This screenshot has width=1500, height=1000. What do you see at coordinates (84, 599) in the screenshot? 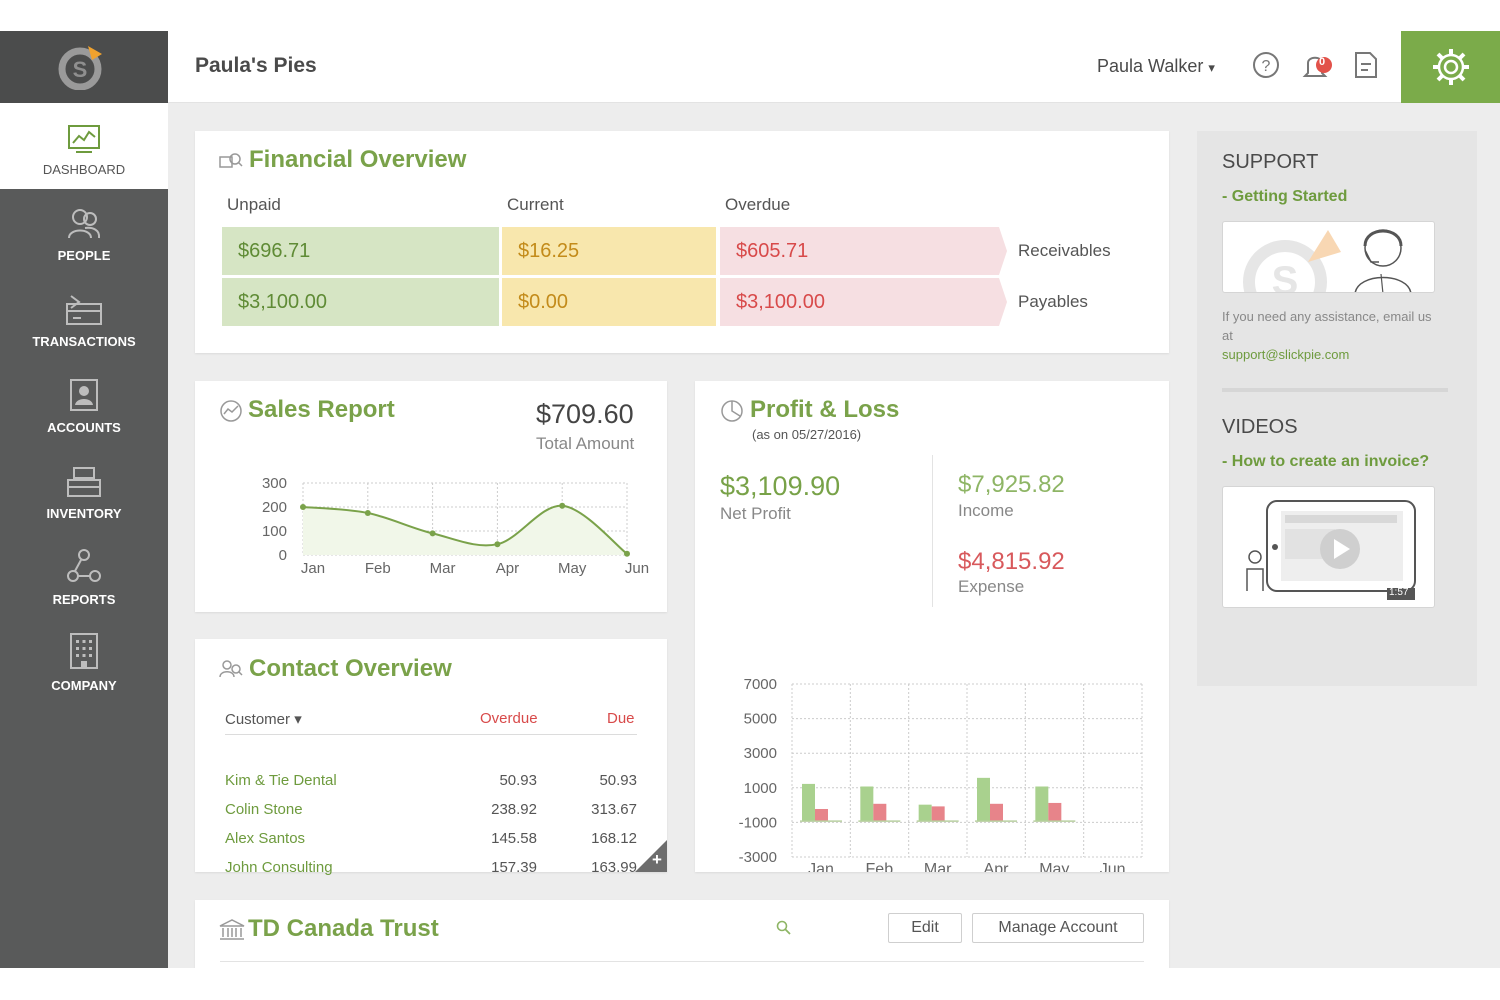
I see `sidebar-item-label: REPORTS` at bounding box center [84, 599].